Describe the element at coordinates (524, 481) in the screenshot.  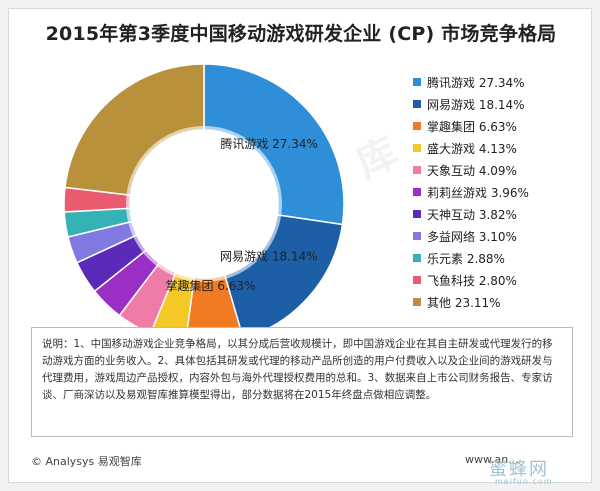
I see `brand-watermark-sub: meifun.com` at that location.